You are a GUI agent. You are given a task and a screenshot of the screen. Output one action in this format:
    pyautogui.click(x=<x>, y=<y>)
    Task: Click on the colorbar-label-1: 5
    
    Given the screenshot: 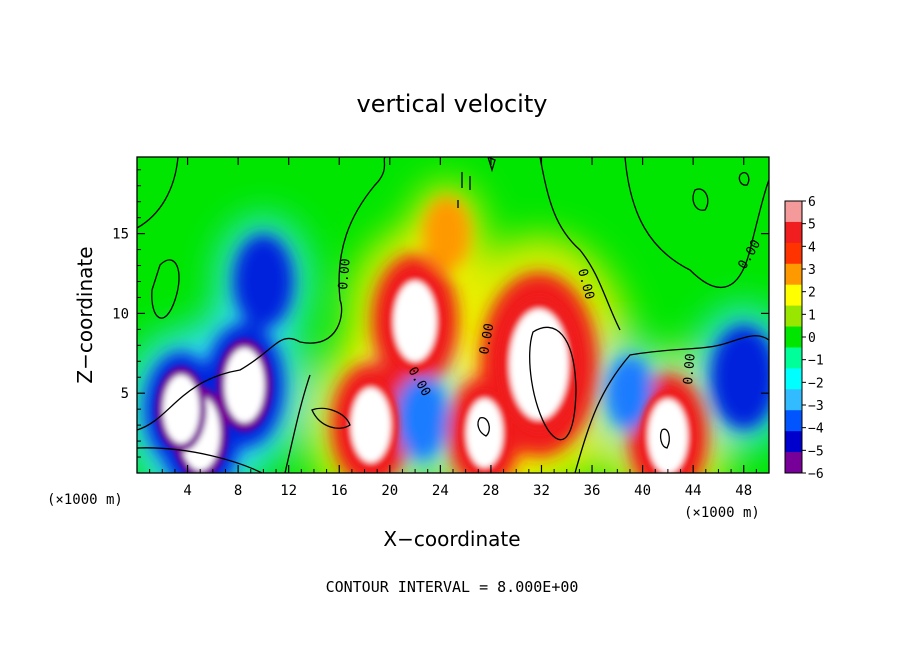 What is the action you would take?
    pyautogui.click(x=812, y=225)
    